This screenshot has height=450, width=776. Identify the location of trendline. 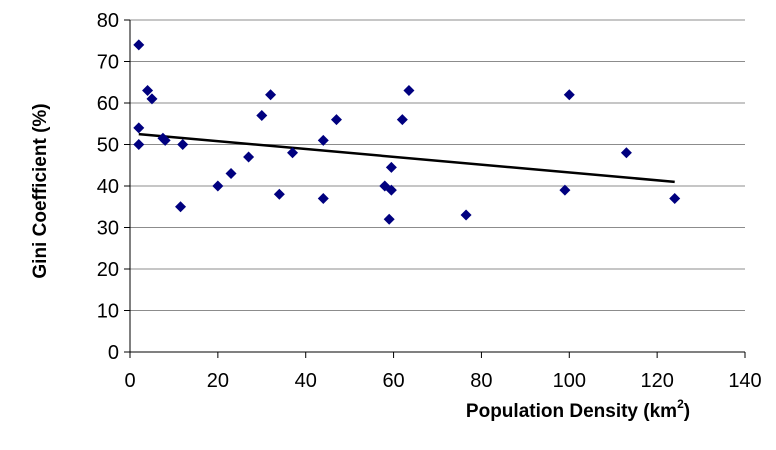
(406, 158).